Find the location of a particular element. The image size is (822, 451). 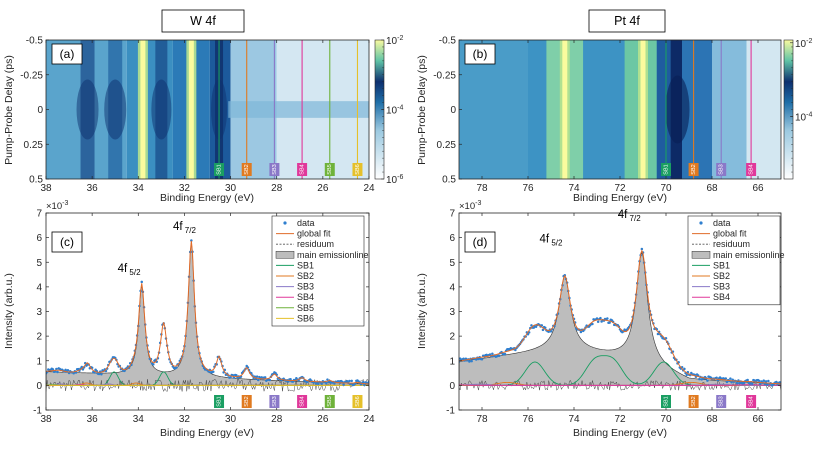

xtick-label: 32 is located at coordinates (185, 188).